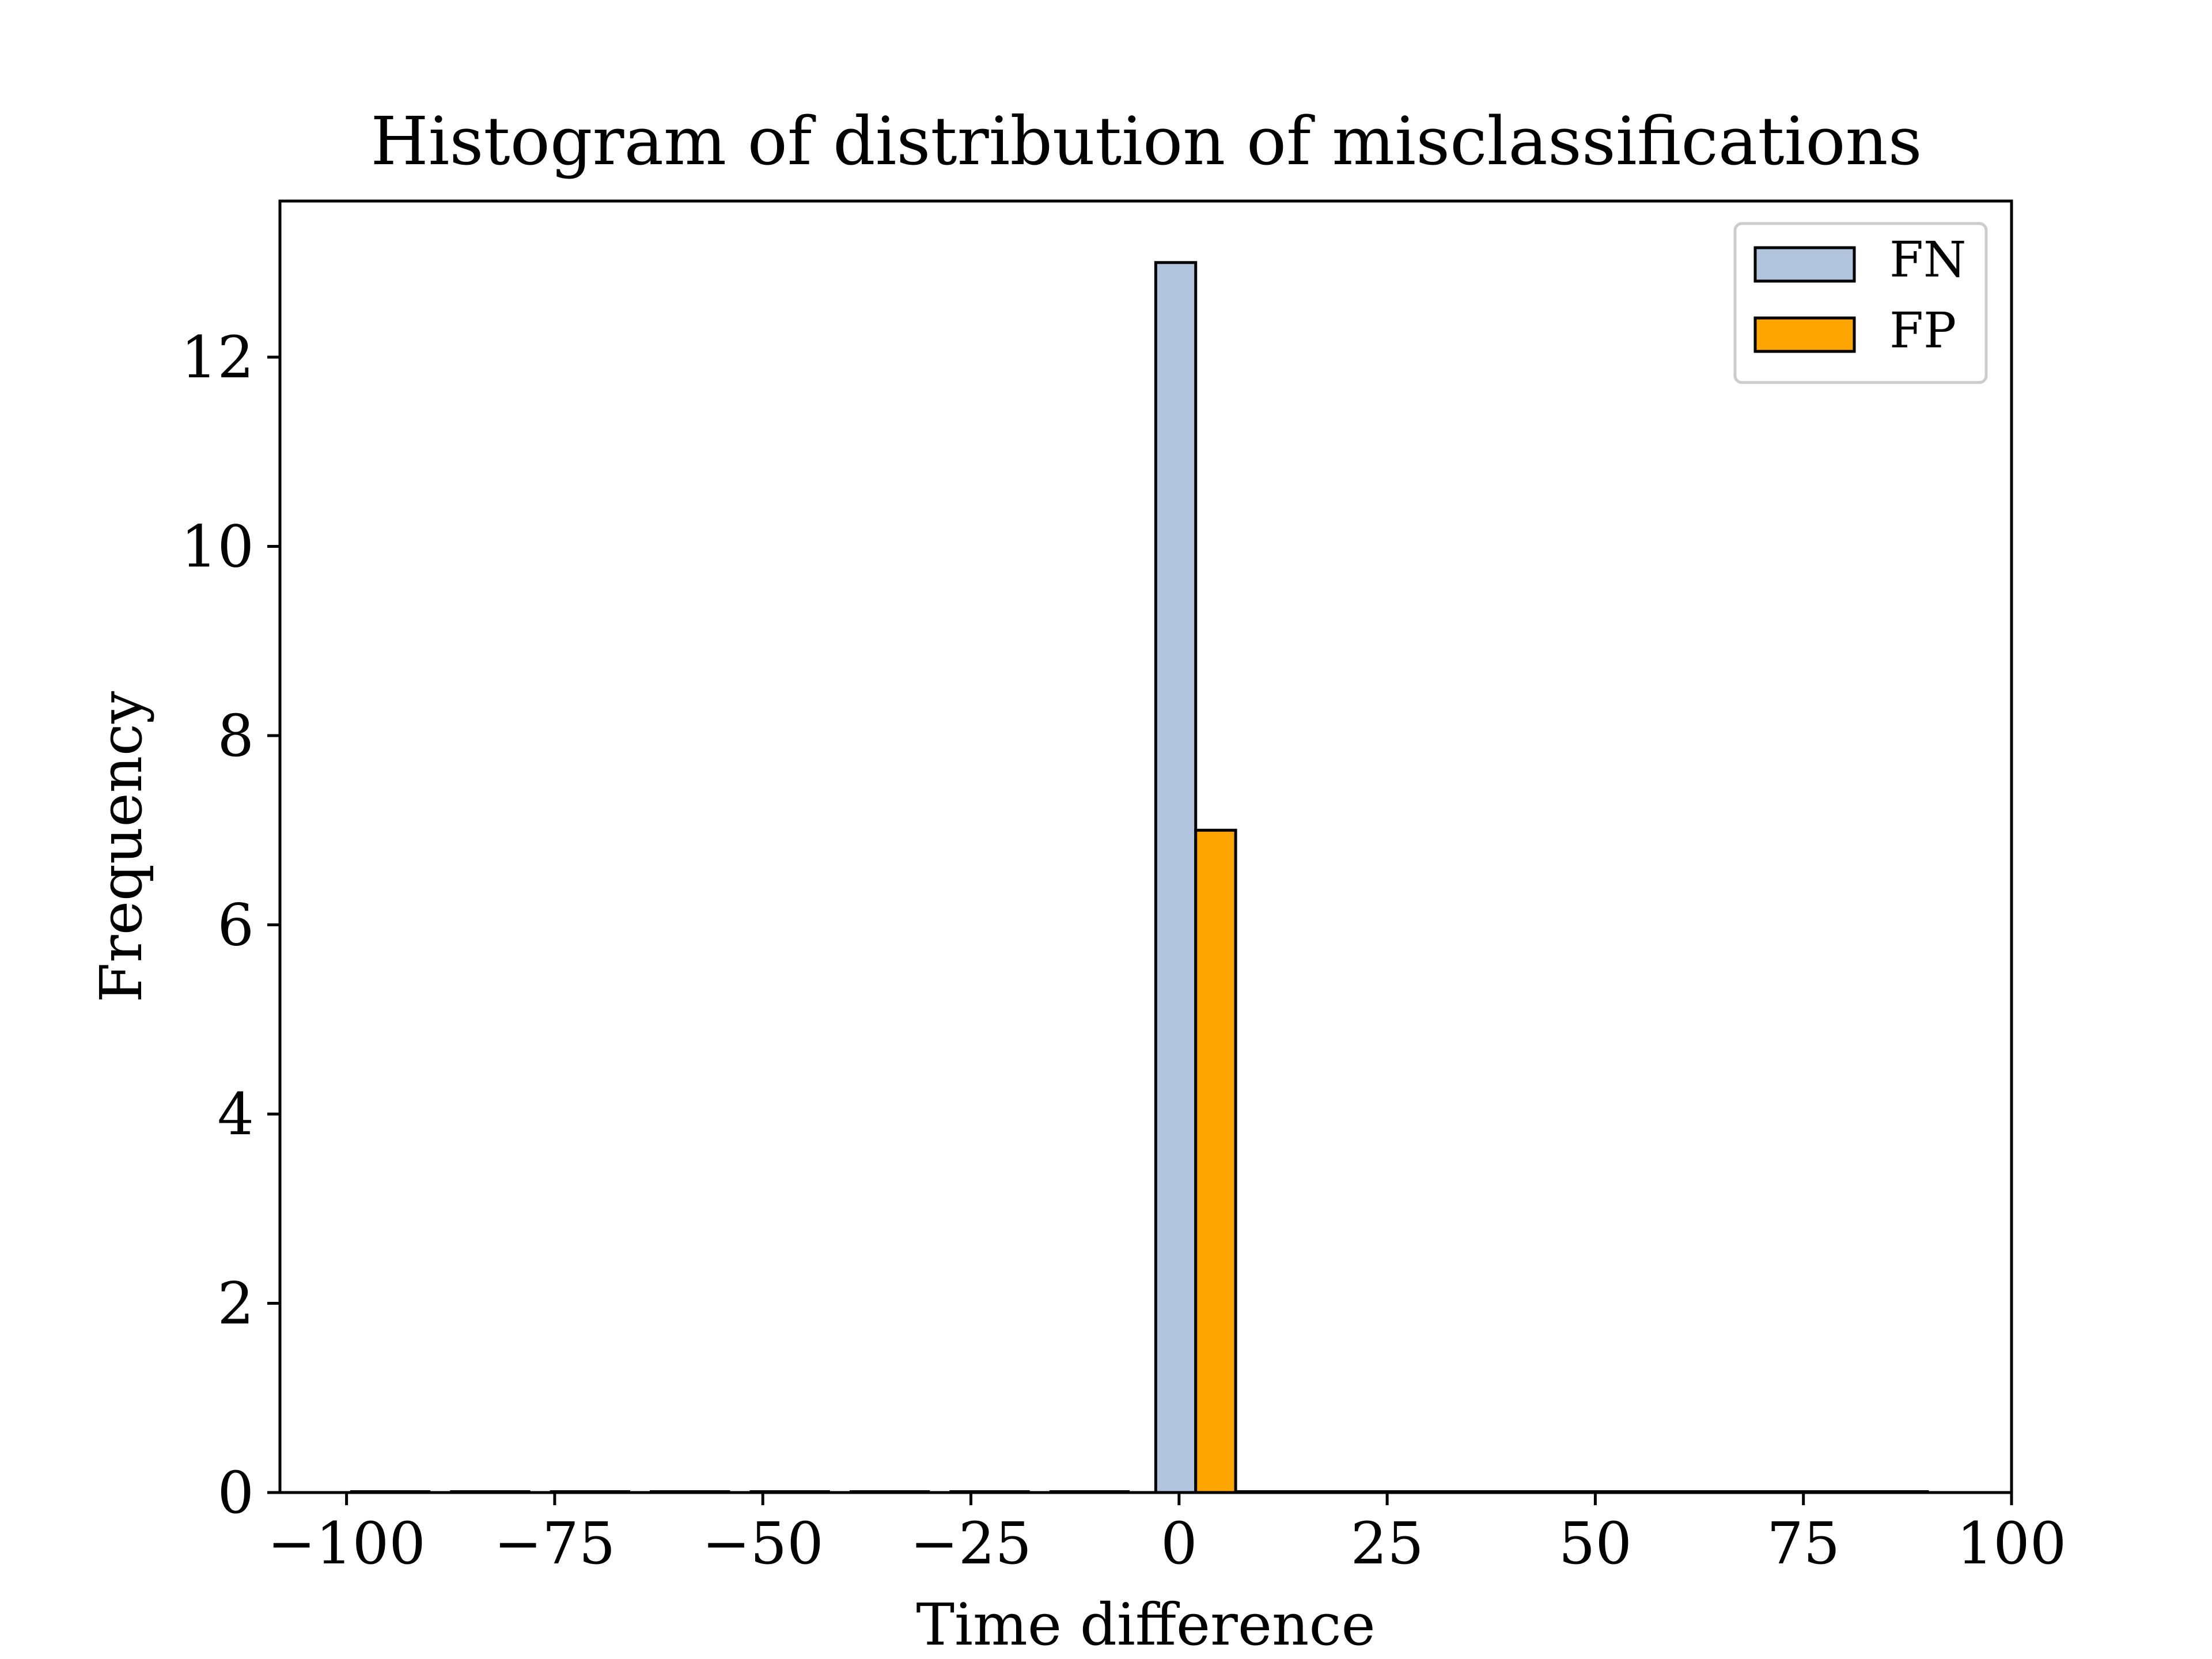 The width and height of the screenshot is (2212, 1659). Describe the element at coordinates (346, 1543) in the screenshot. I see `x-tick-label: −100` at that location.